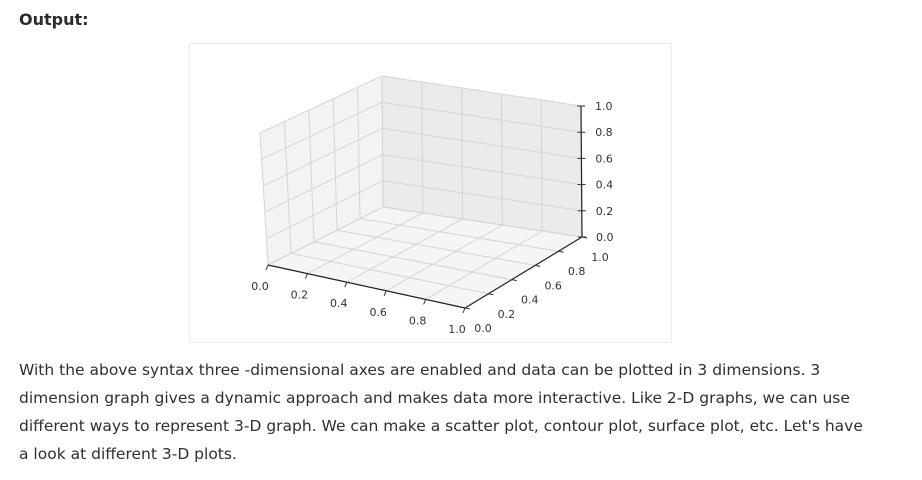  What do you see at coordinates (418, 320) in the screenshot?
I see `x-tick-label: 0.8` at bounding box center [418, 320].